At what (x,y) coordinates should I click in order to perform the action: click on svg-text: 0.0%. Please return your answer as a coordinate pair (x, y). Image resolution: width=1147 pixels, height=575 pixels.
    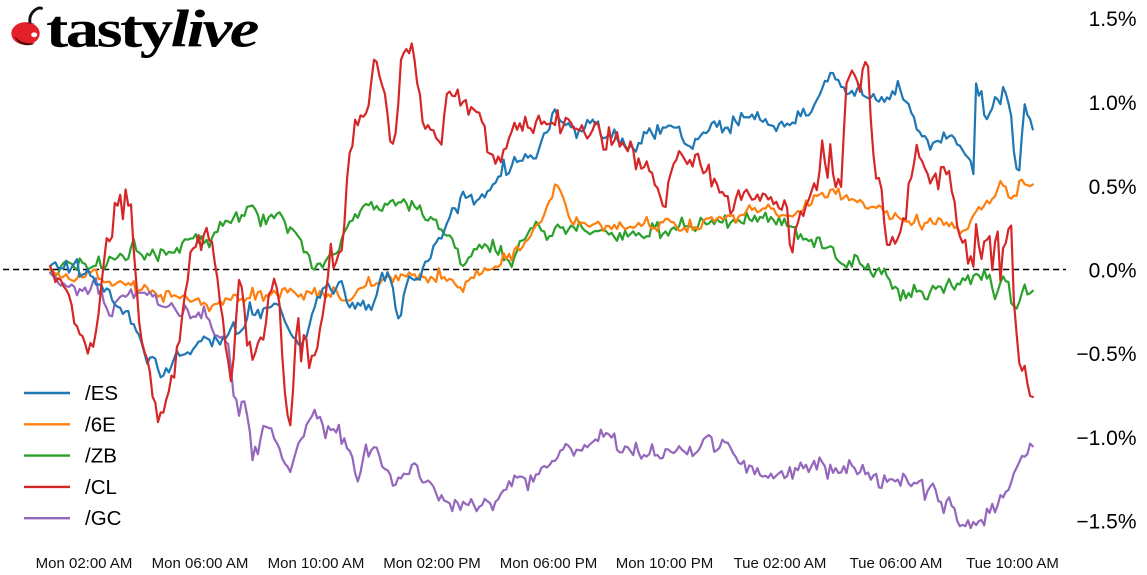
    Looking at the image, I should click on (1113, 271).